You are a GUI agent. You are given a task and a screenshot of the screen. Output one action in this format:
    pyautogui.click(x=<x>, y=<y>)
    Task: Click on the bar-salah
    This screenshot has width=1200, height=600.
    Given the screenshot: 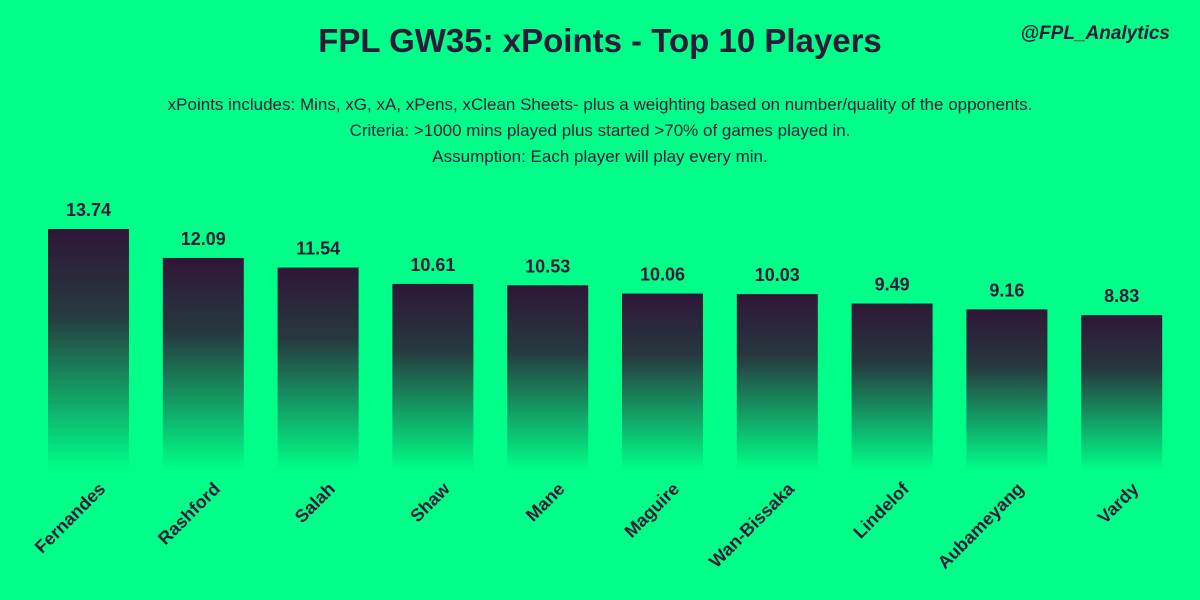 What is the action you would take?
    pyautogui.click(x=318, y=368)
    